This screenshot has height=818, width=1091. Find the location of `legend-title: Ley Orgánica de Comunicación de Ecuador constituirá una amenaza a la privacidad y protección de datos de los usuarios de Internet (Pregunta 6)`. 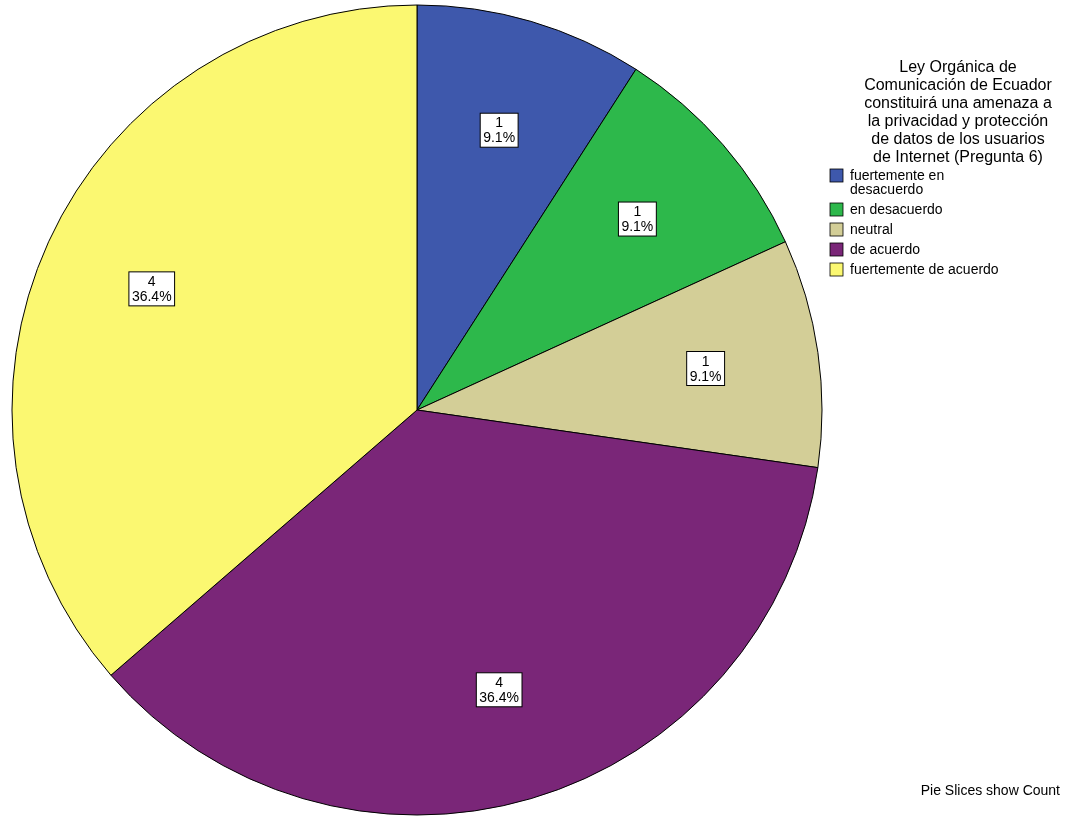

legend-title: Ley Orgánica de Comunicación de Ecuador constituirá una amenaza a la privacidad y protección de datos de los usuarios de Internet (Pregunta 6) is located at coordinates (958, 111).